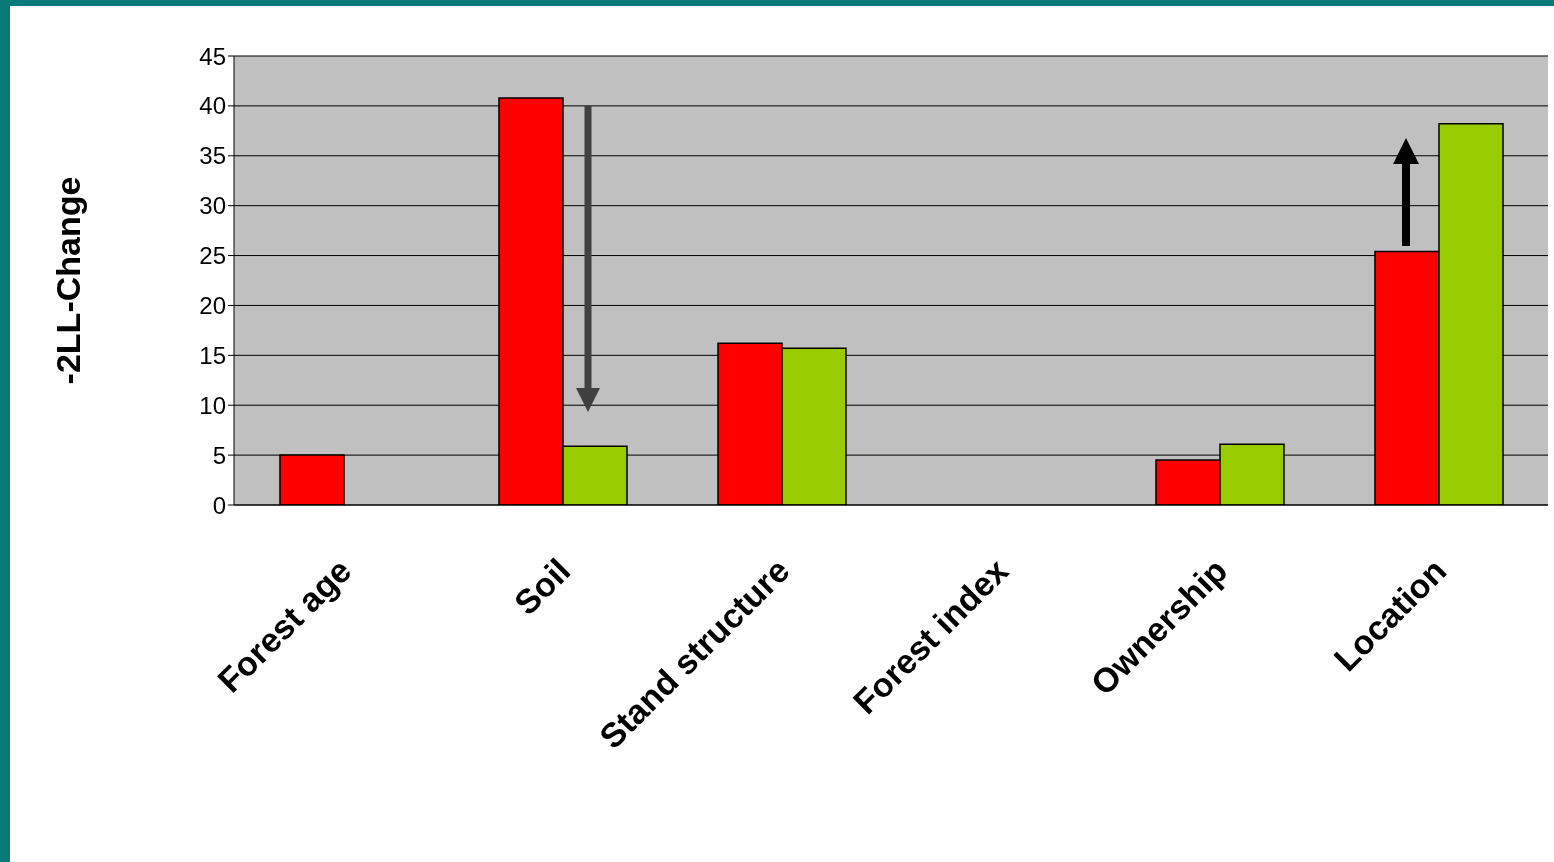 This screenshot has width=1554, height=862. Describe the element at coordinates (212, 305) in the screenshot. I see `y-tick-label: 20` at that location.